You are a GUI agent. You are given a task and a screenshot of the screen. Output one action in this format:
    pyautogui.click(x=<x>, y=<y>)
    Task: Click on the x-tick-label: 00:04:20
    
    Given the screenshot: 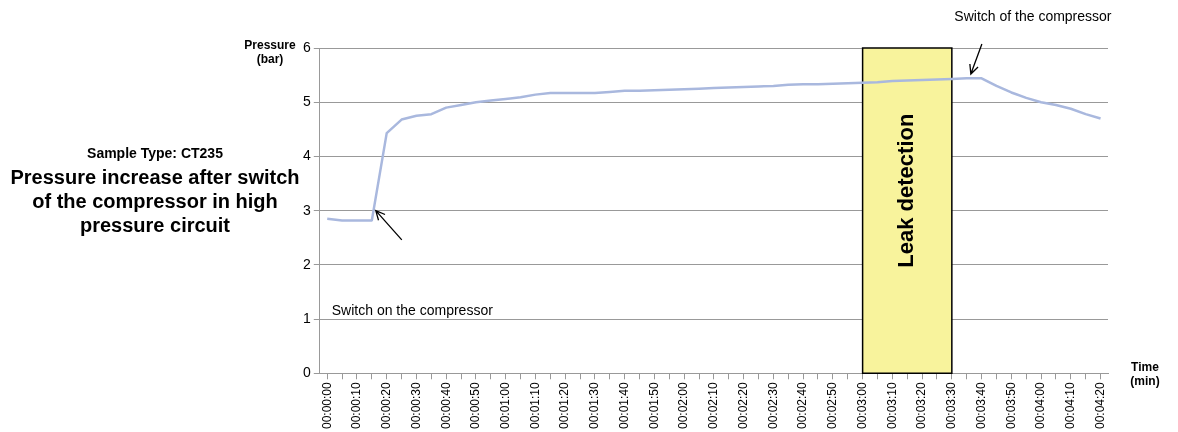 What is the action you would take?
    pyautogui.click(x=1099, y=405)
    